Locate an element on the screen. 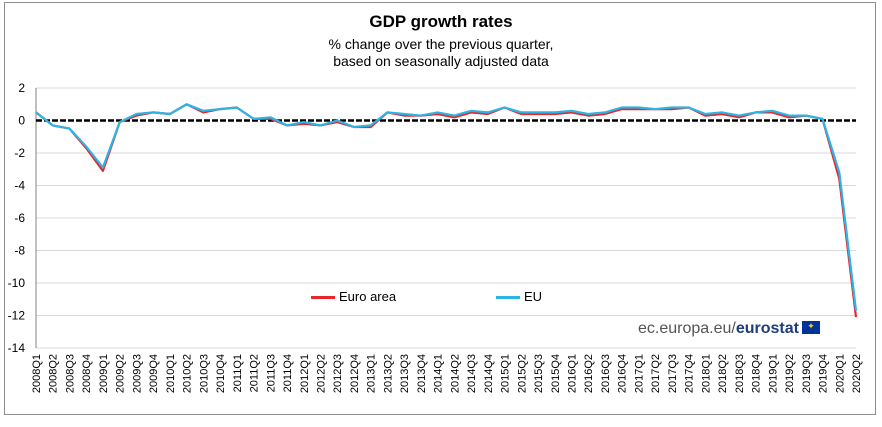 The image size is (882, 427). x-tick-label: 2015Q1 is located at coordinates (506, 373).